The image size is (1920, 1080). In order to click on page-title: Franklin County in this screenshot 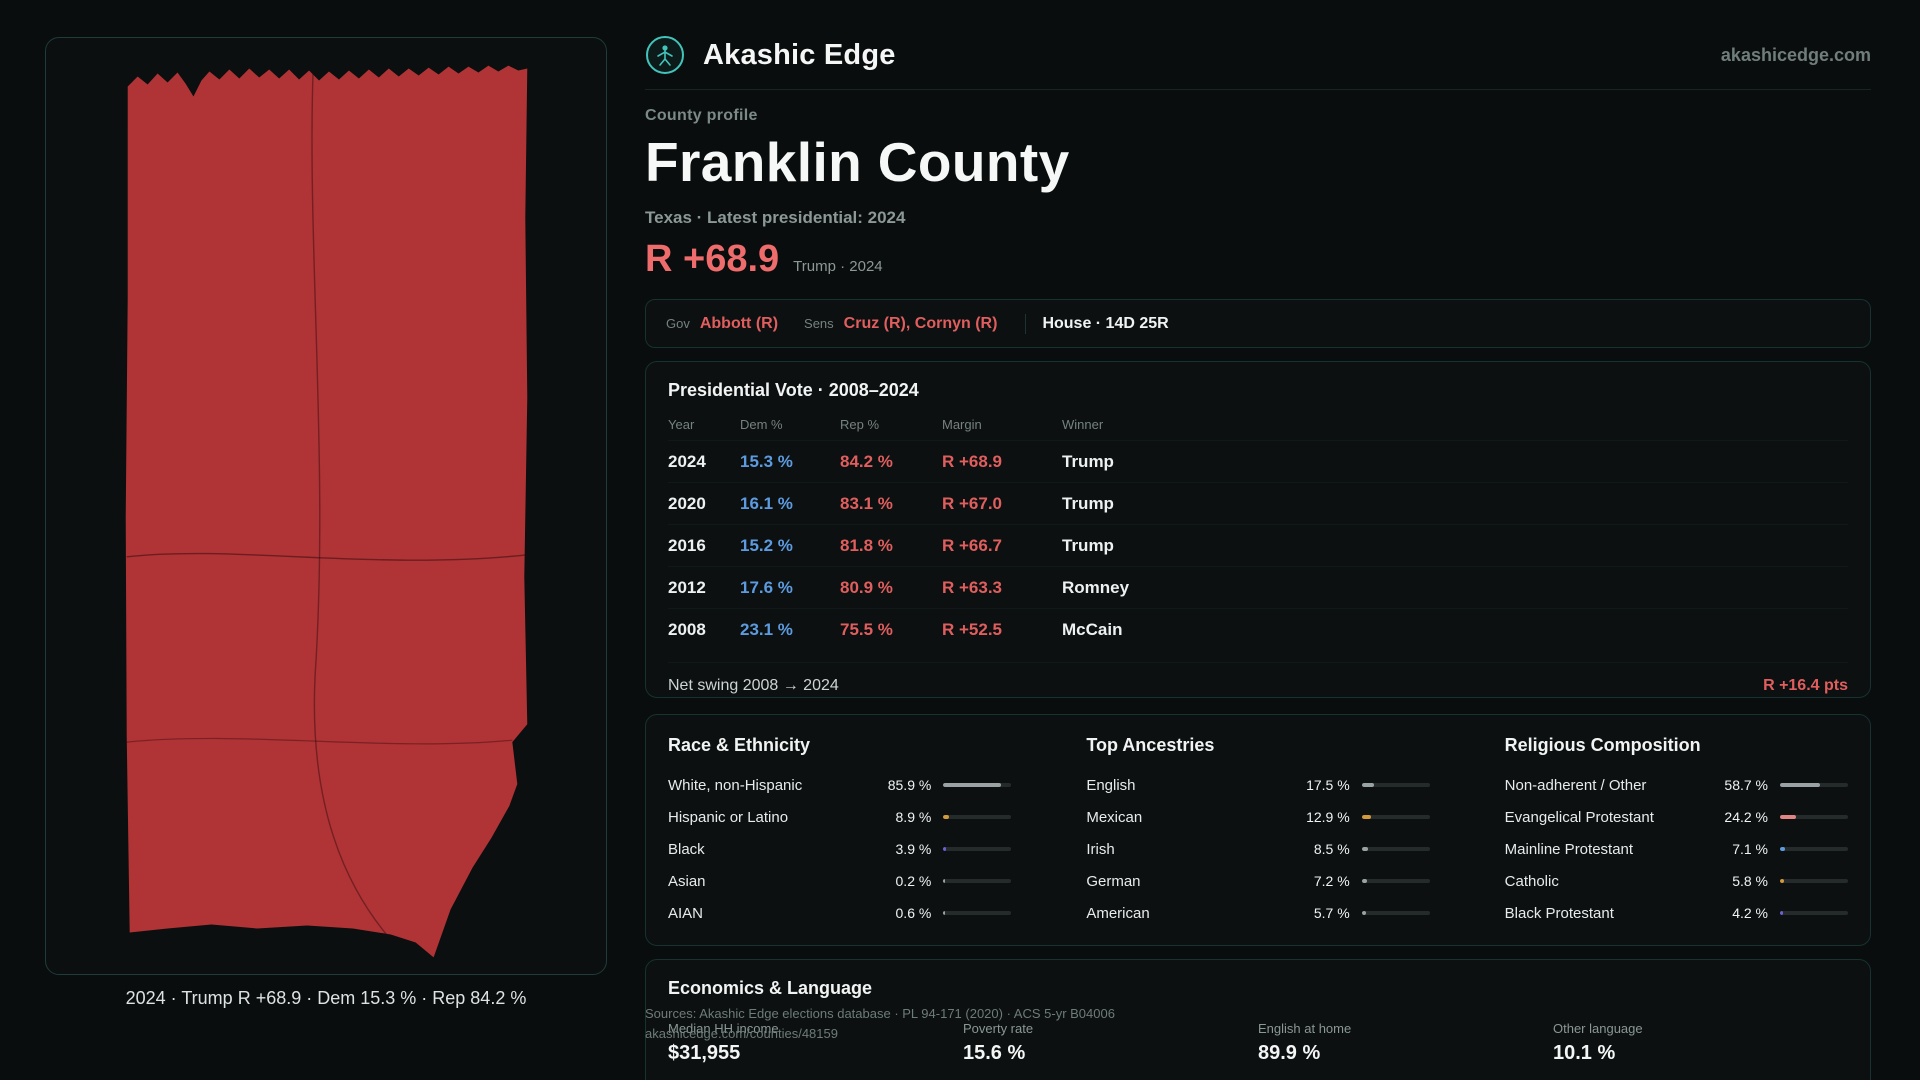, I will do `click(857, 162)`.